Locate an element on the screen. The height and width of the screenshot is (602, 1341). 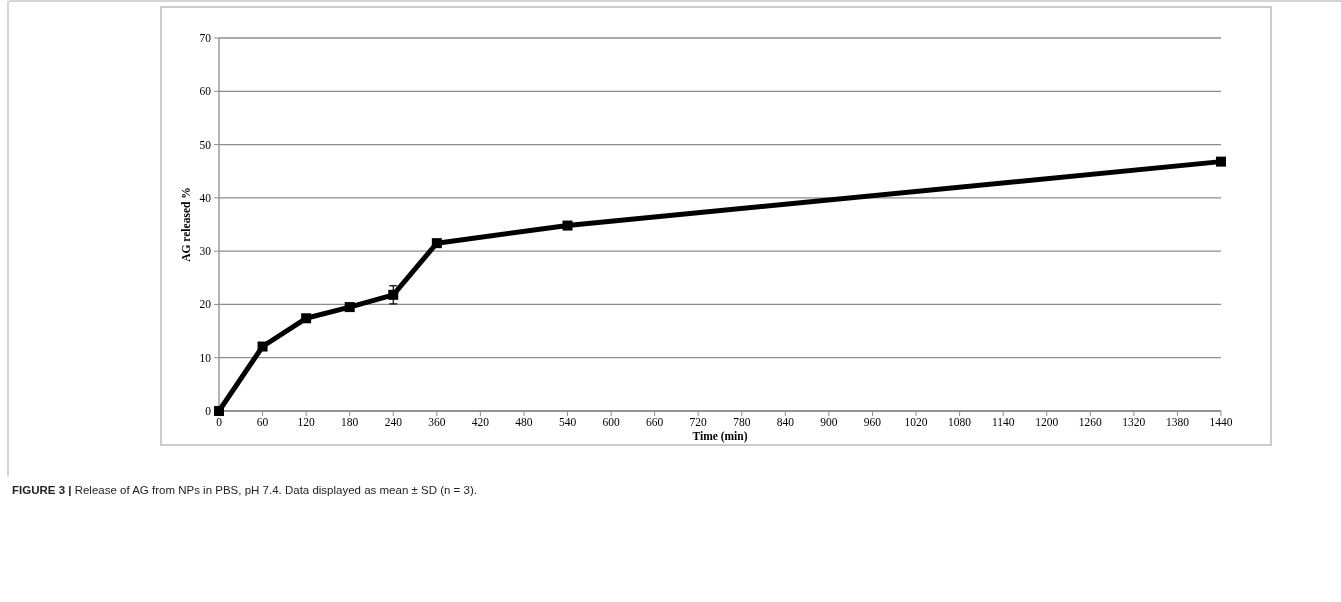
y-tick-label: 40 is located at coordinates (205, 197).